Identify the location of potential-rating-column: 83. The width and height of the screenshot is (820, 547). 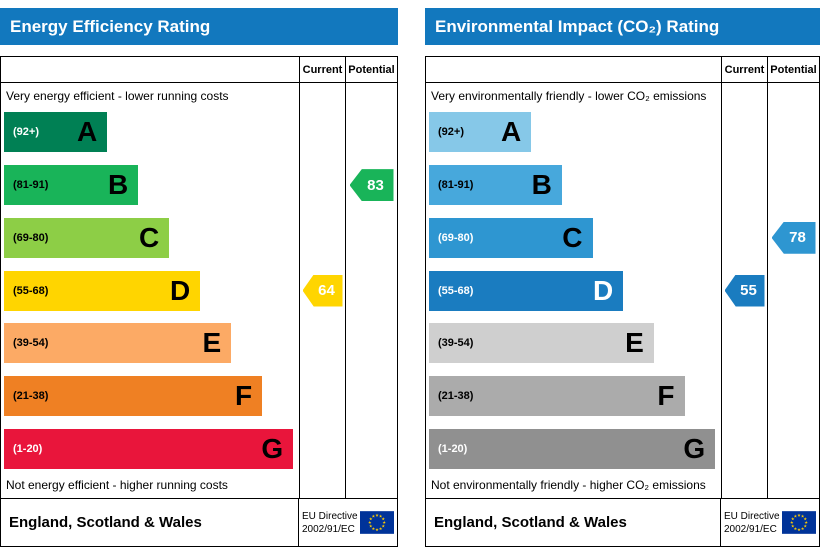
(371, 290).